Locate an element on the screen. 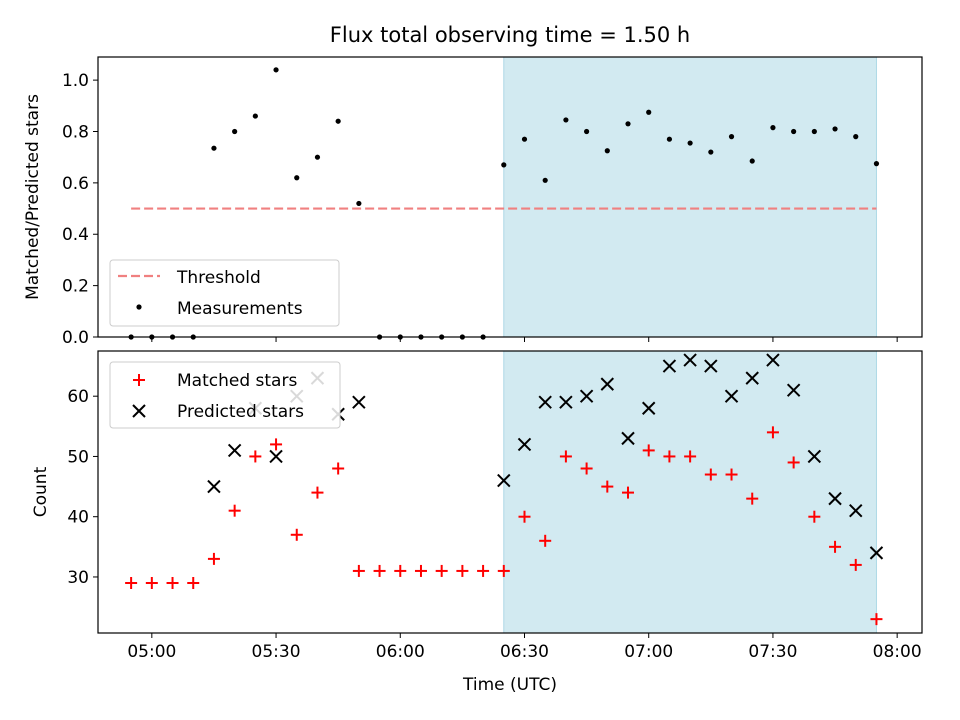  y-tick-label: 30 is located at coordinates (78, 578).